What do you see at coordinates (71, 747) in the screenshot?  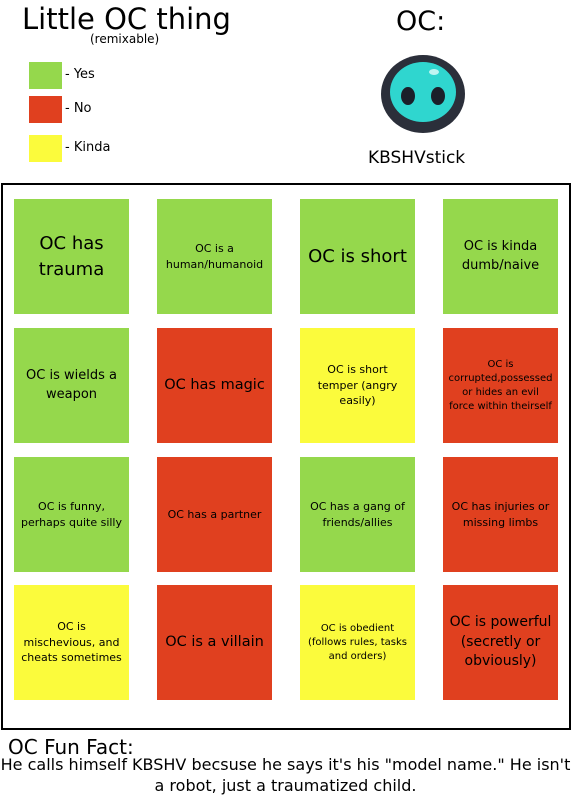 I see `fun-fact-title: OC Fun Fact:` at bounding box center [71, 747].